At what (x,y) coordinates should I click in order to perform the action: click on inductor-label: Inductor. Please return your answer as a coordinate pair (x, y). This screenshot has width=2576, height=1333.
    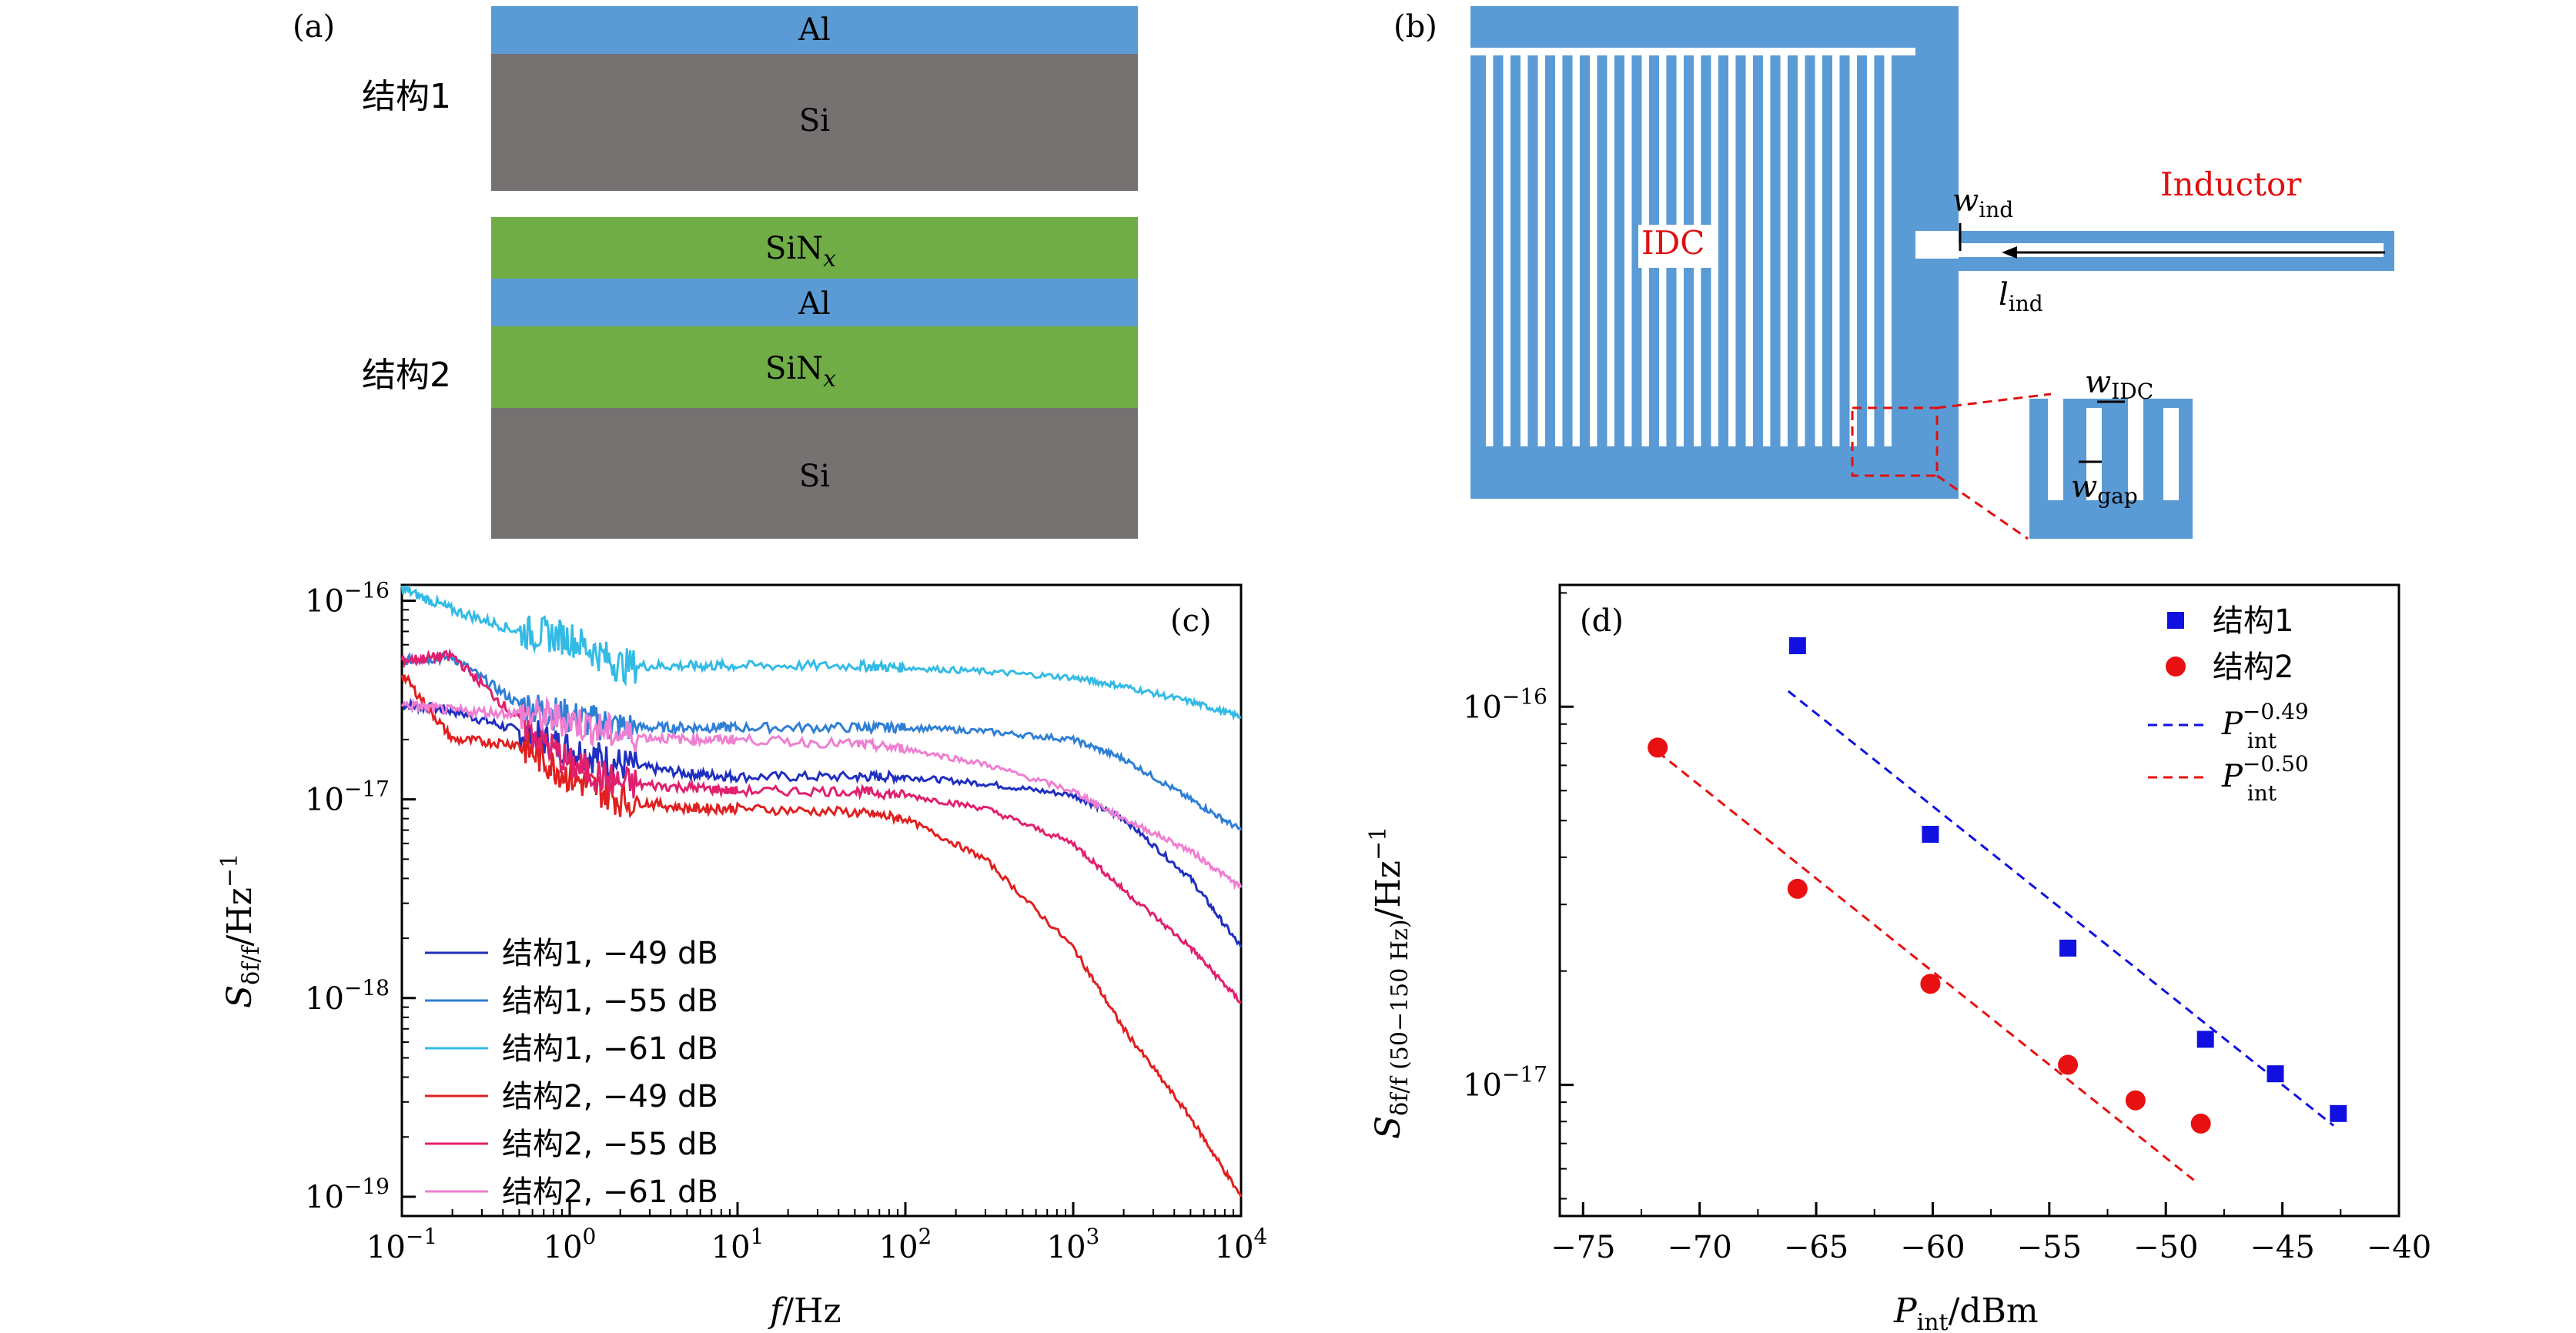
    Looking at the image, I should click on (2231, 184).